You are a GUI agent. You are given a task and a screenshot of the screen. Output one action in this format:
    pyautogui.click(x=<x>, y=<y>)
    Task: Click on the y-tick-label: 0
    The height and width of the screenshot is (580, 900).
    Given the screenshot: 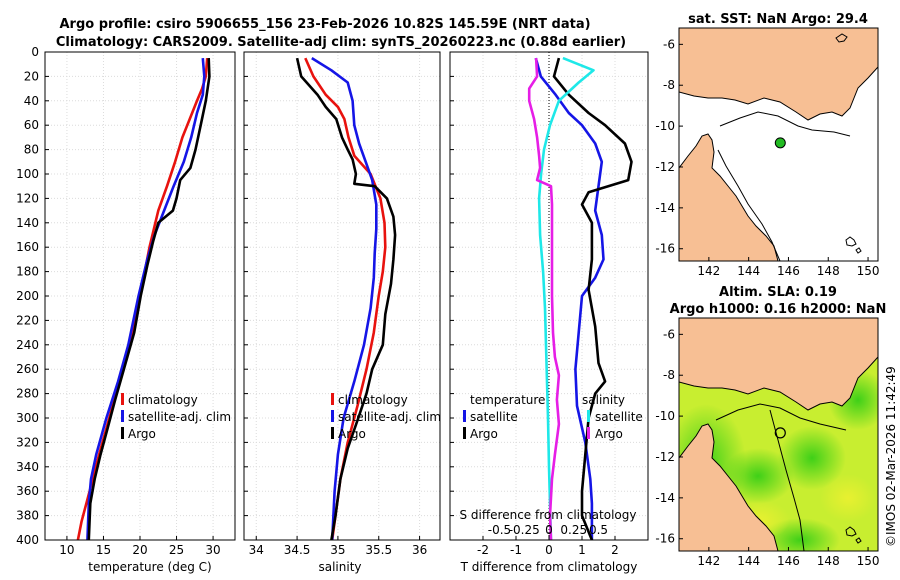 What is the action you would take?
    pyautogui.click(x=35, y=52)
    